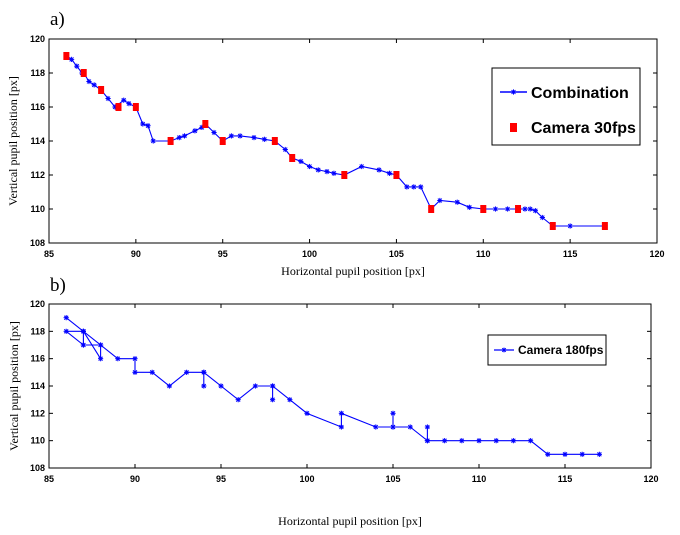  I want to click on legend-label-combination: Combination, so click(580, 93).